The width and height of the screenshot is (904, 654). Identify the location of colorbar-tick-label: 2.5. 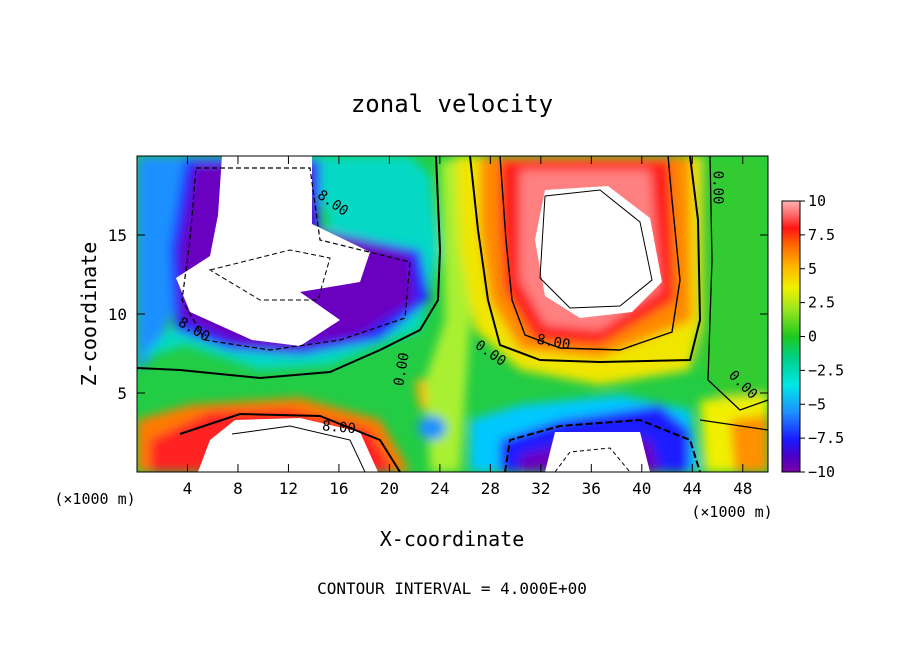
(821, 303).